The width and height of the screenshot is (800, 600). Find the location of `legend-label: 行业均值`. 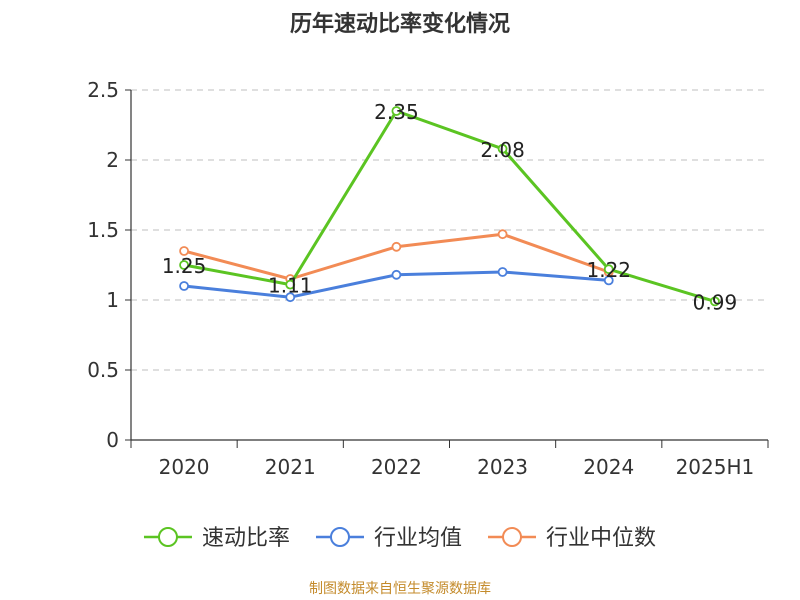

legend-label: 行业均值 is located at coordinates (418, 538).